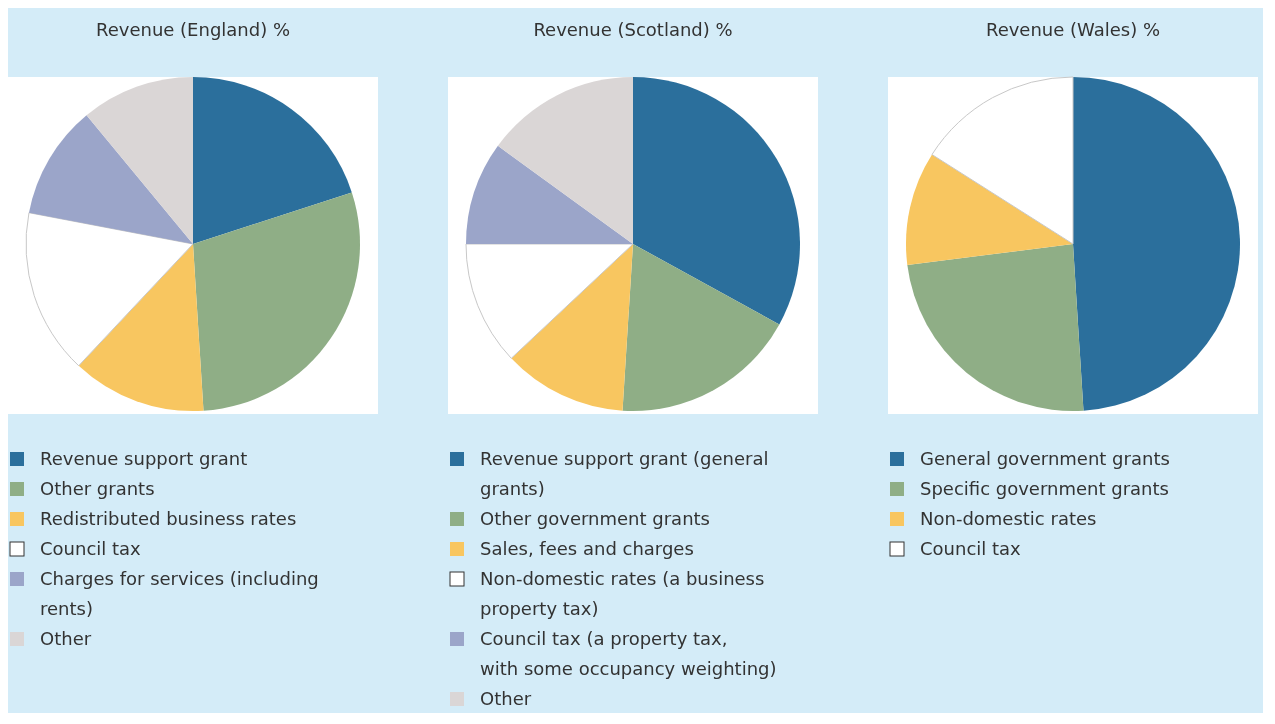 This screenshot has height=724, width=1275. What do you see at coordinates (622, 593) in the screenshot?
I see `legend-label: Non-domestic rates (a business property tax)` at bounding box center [622, 593].